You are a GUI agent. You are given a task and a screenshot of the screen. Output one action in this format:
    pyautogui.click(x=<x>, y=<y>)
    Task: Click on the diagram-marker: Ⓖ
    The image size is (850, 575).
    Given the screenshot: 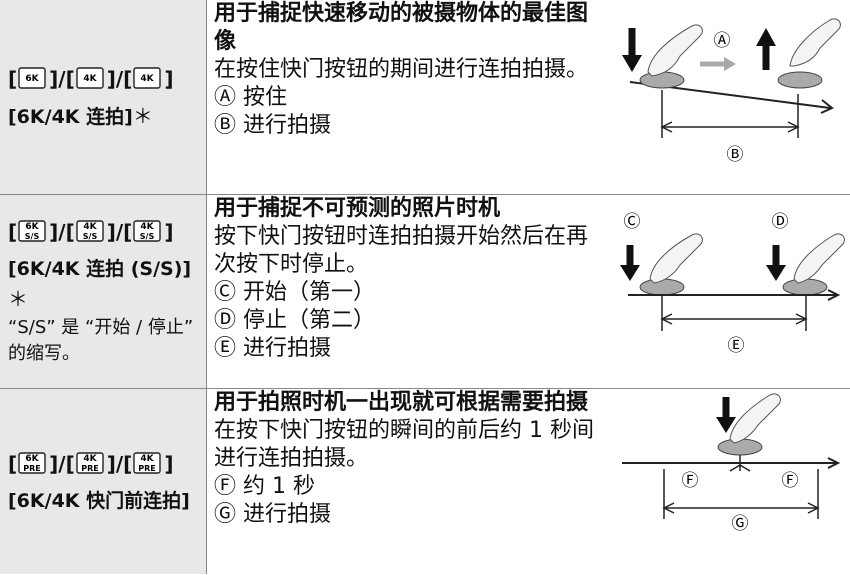 What is the action you would take?
    pyautogui.click(x=740, y=524)
    